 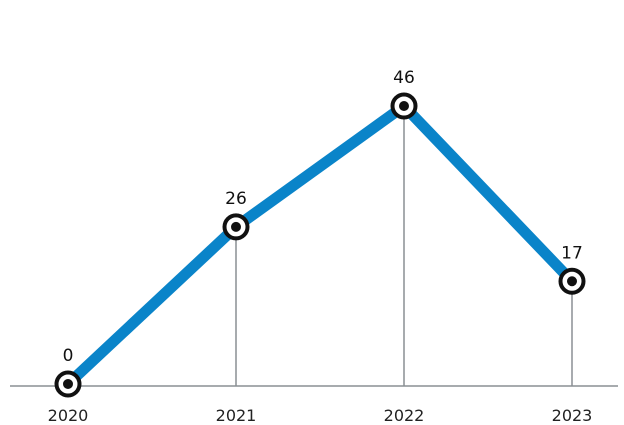 I want to click on point-marker-2023, so click(x=572, y=281).